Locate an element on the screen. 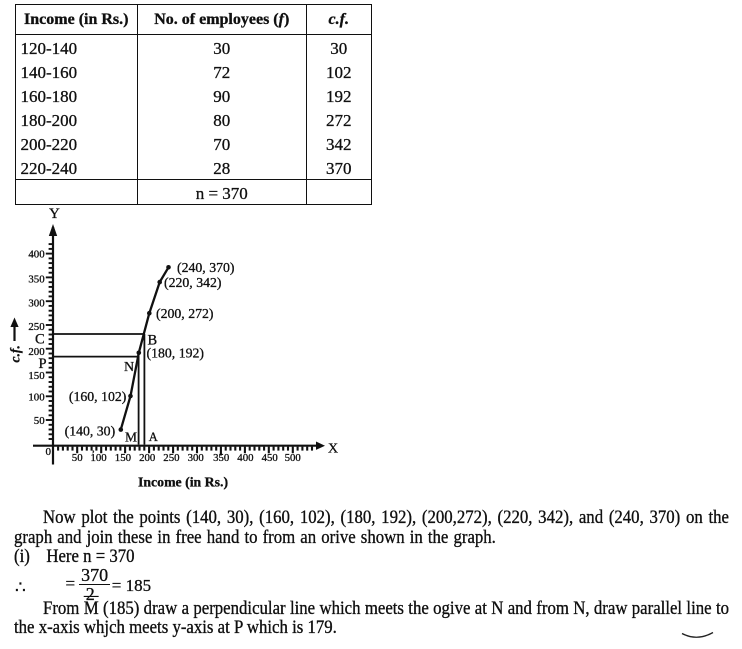 This screenshot has width=742, height=649. svg-text: 450 is located at coordinates (270, 458).